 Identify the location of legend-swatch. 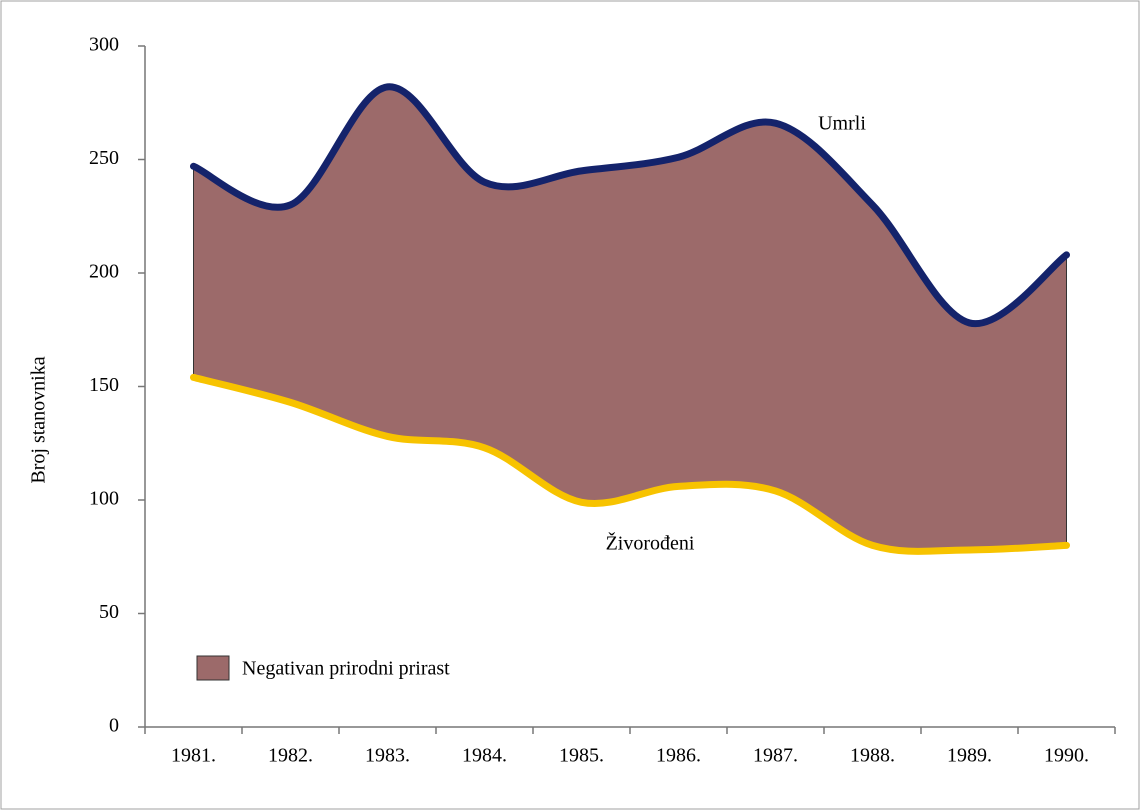
(213, 668).